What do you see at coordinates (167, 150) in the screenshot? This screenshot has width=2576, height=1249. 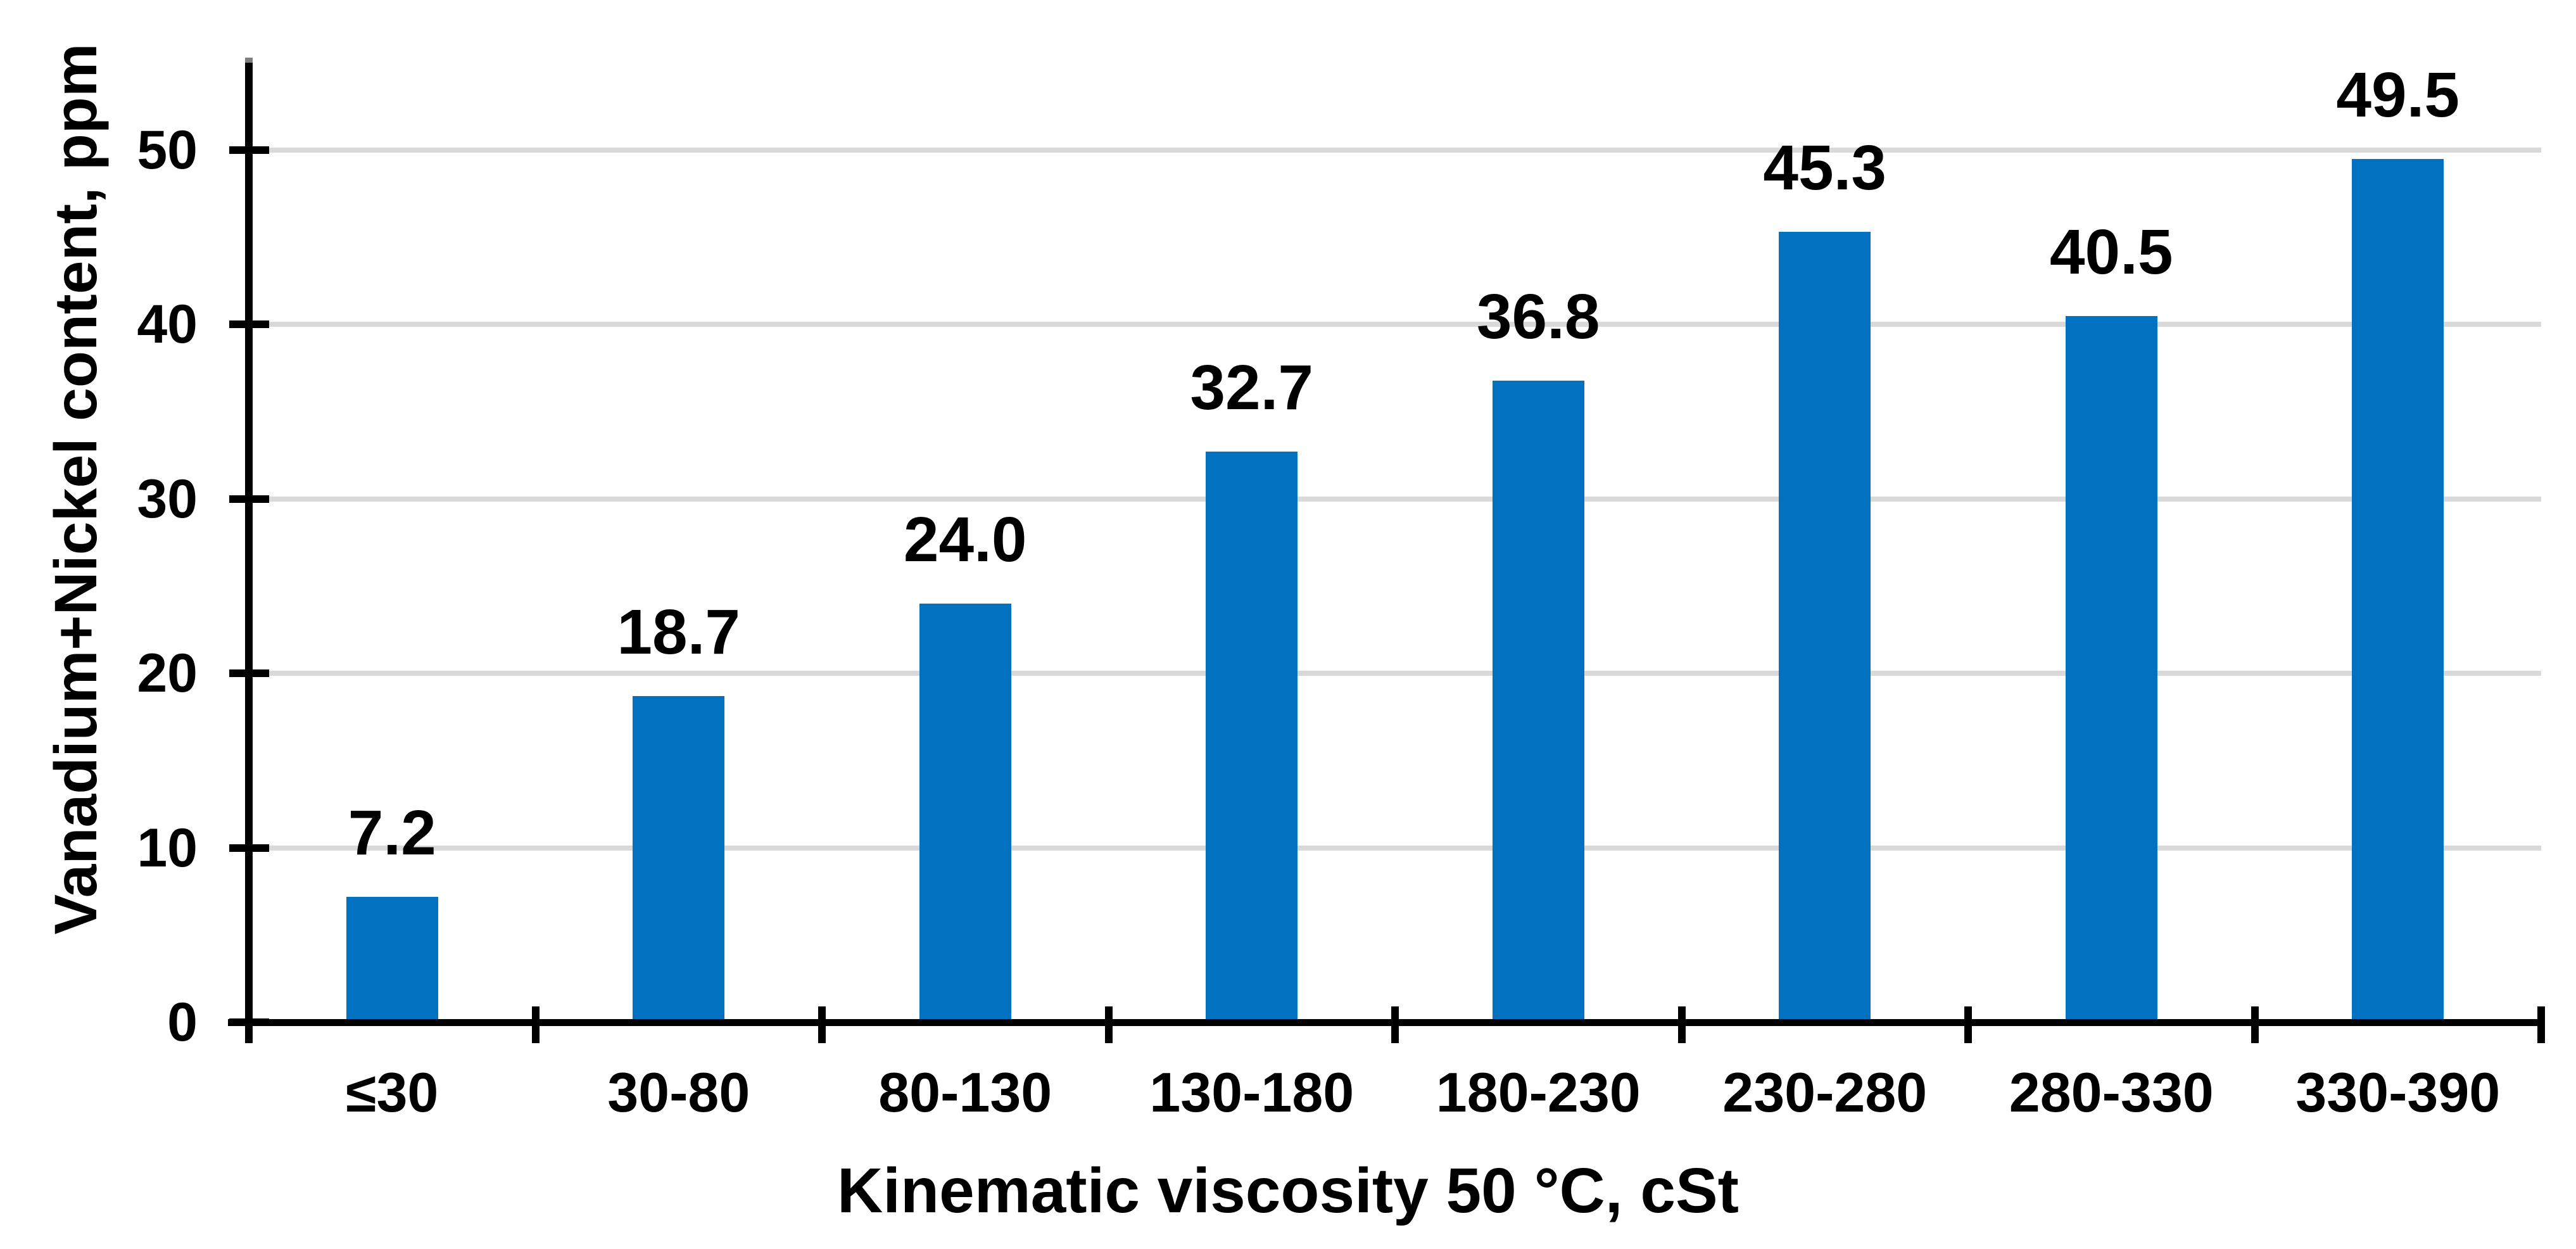 I see `y-tick-label: 50` at bounding box center [167, 150].